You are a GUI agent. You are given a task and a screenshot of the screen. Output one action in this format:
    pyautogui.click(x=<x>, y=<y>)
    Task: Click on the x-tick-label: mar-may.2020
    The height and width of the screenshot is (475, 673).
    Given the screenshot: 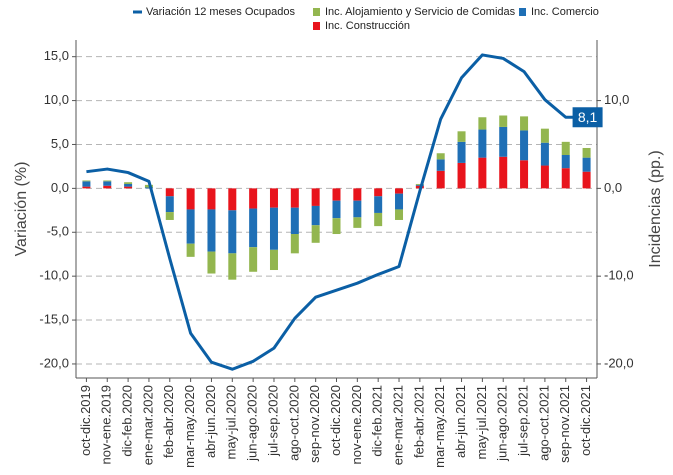 What is the action you would take?
    pyautogui.click(x=189, y=426)
    